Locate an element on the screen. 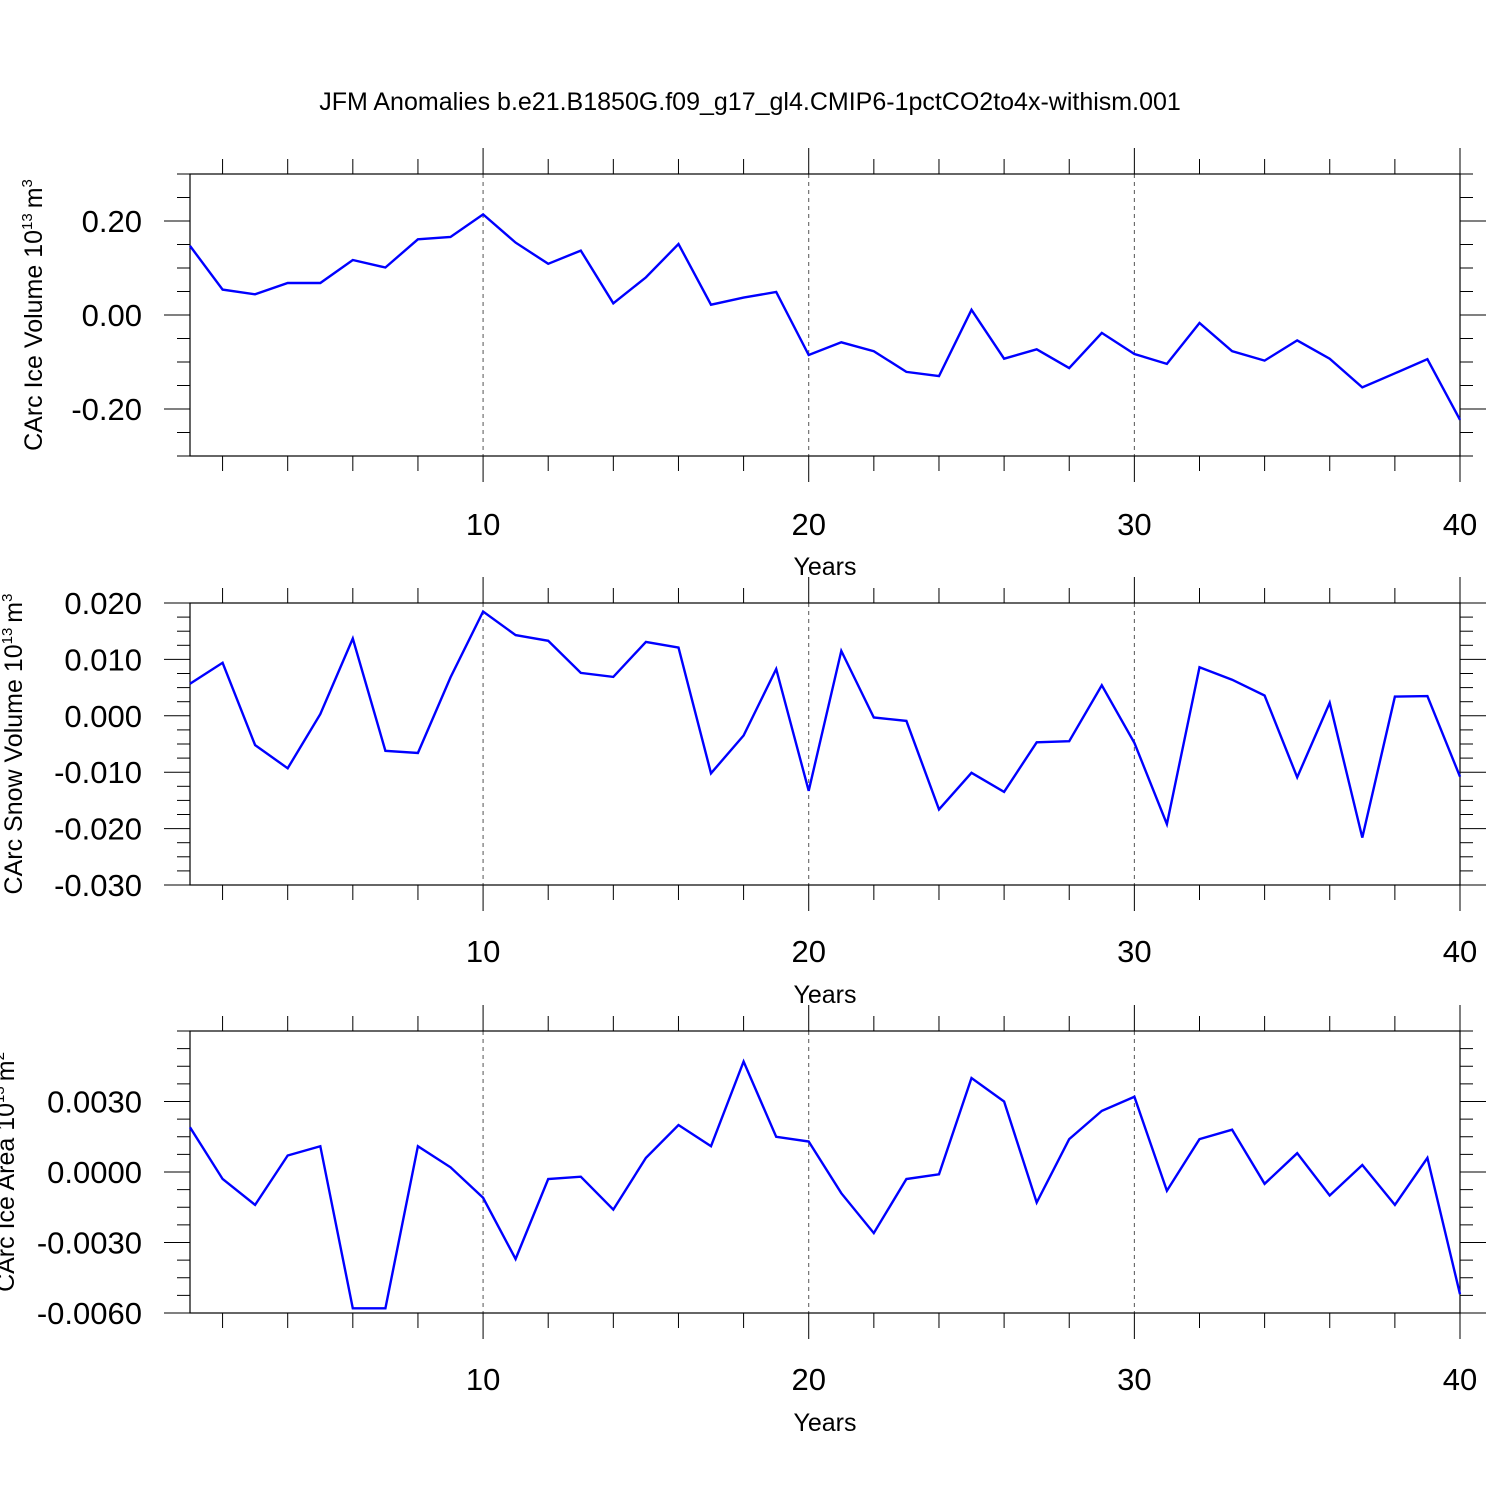 This screenshot has height=1500, width=1500. y-axis-label-main: CArc Ice Area 10 is located at coordinates (10, 1197).